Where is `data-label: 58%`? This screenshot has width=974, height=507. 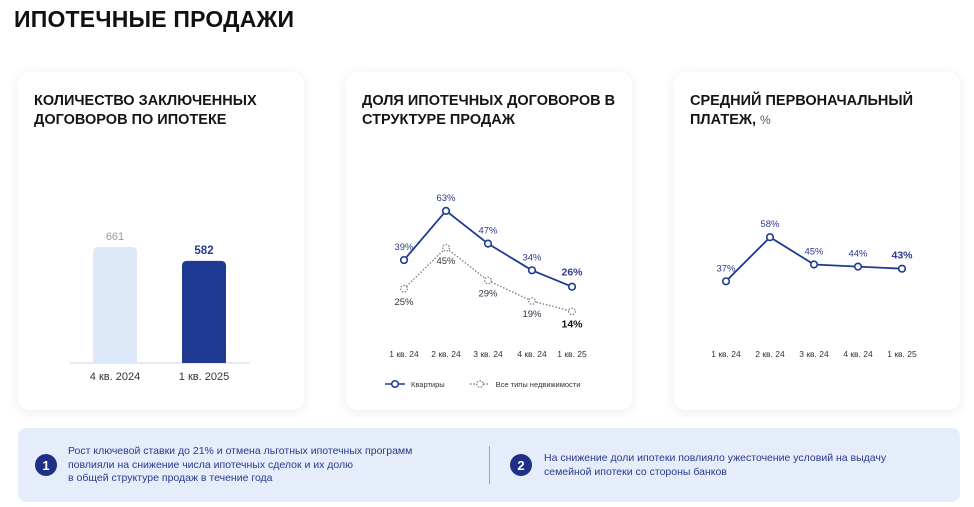 data-label: 58% is located at coordinates (770, 224).